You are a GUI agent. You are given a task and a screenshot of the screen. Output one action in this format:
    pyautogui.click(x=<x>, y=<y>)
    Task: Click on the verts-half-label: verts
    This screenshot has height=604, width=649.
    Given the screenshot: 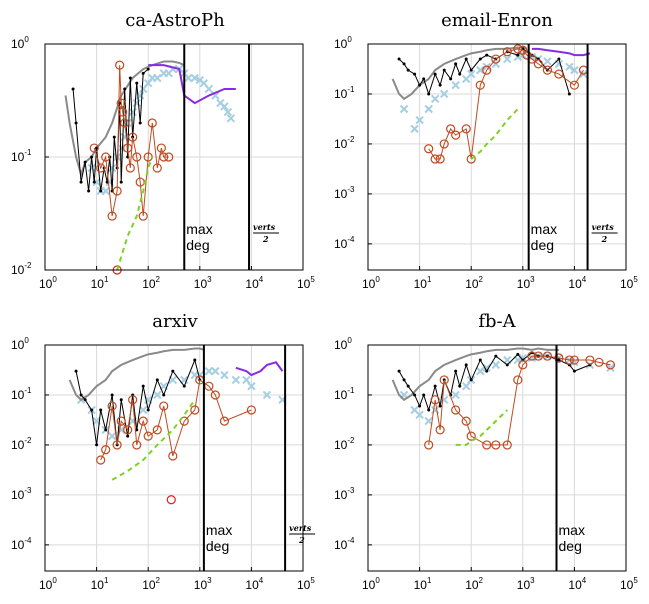 What is the action you would take?
    pyautogui.click(x=300, y=528)
    